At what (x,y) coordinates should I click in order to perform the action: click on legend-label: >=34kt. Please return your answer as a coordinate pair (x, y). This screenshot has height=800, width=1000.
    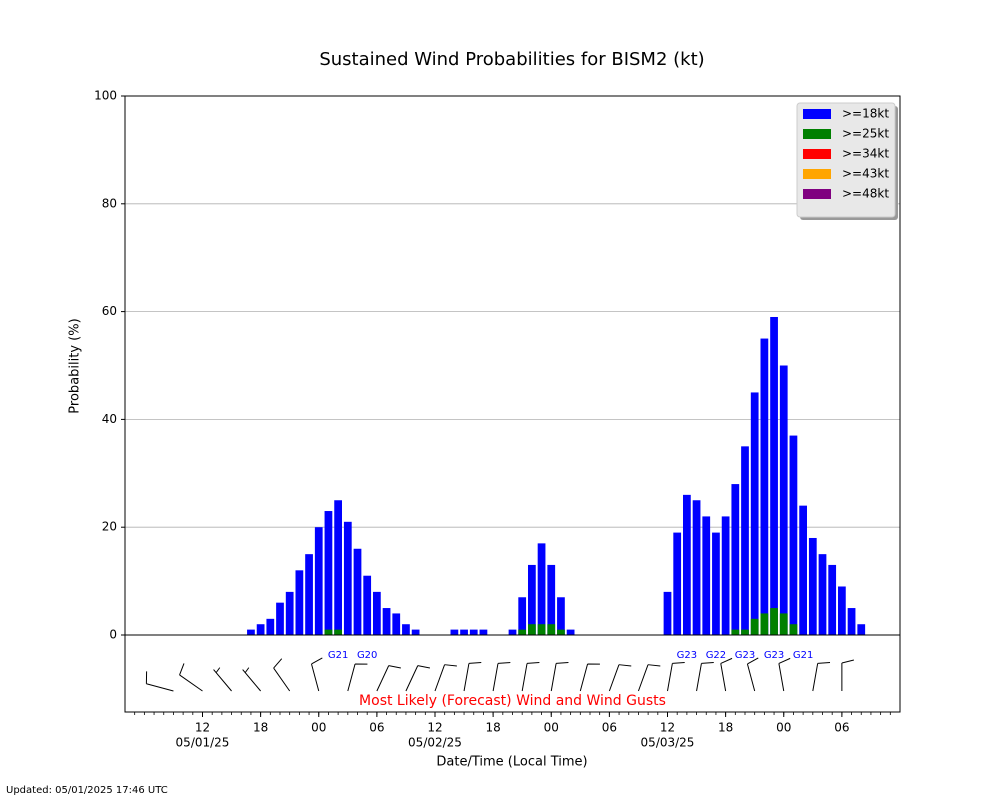
    Looking at the image, I should click on (865, 154).